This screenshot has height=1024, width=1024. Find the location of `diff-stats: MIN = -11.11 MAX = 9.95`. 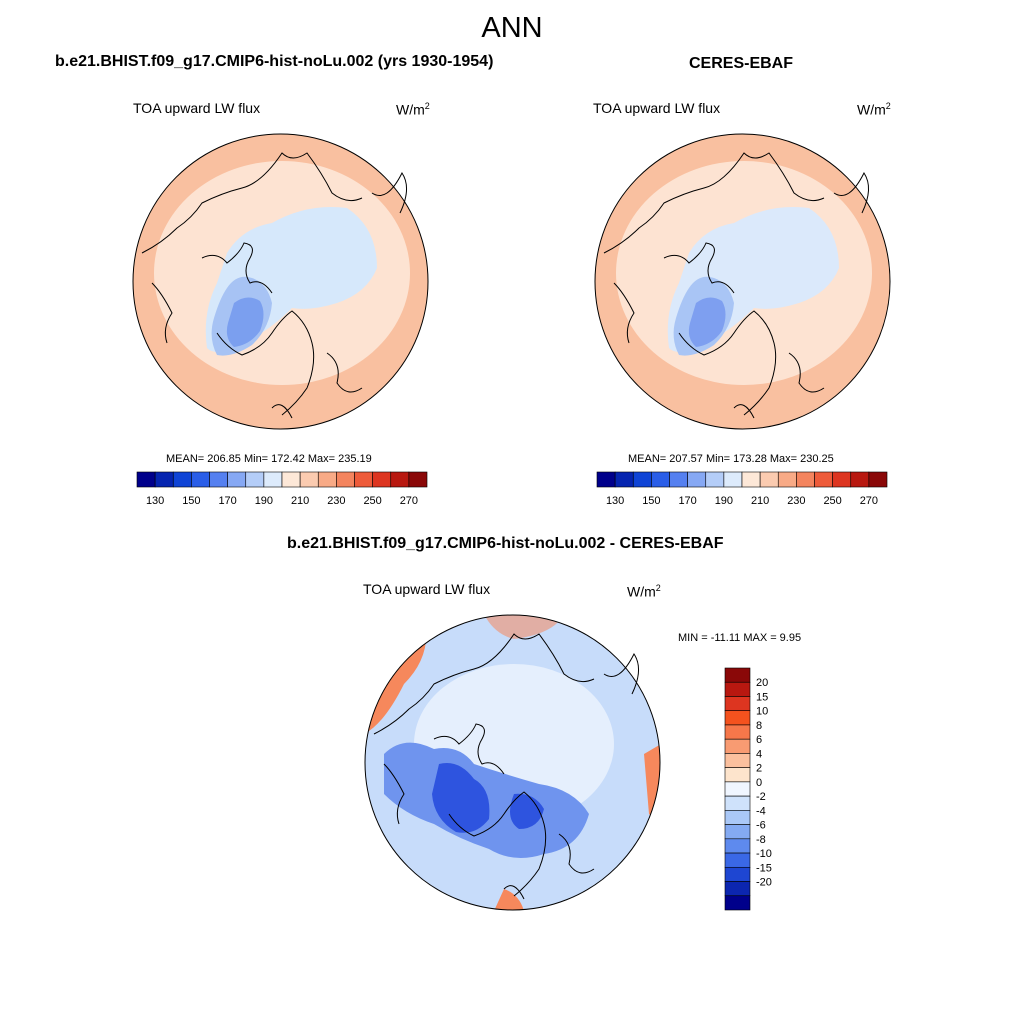

diff-stats: MIN = -11.11 MAX = 9.95 is located at coordinates (740, 638).